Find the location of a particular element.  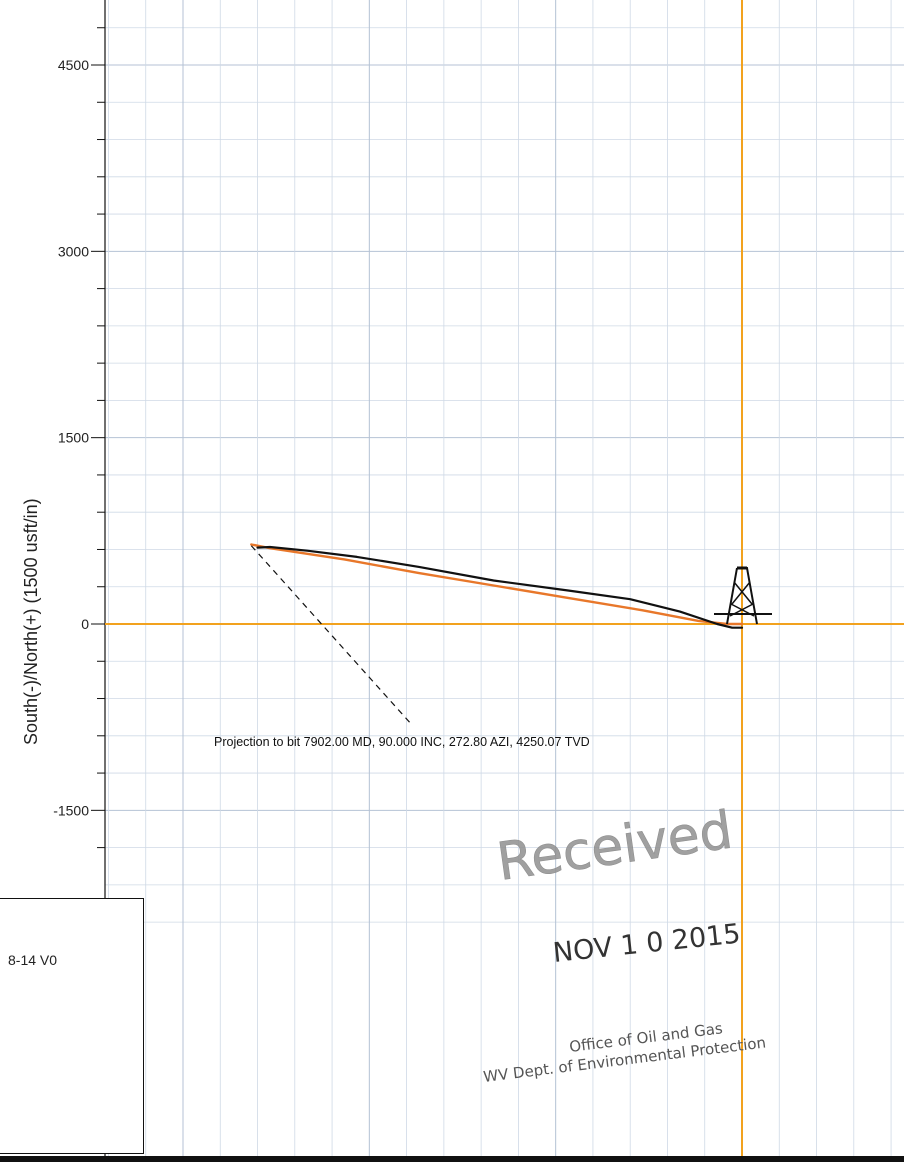

plan-wellpath-line is located at coordinates (497, 584).